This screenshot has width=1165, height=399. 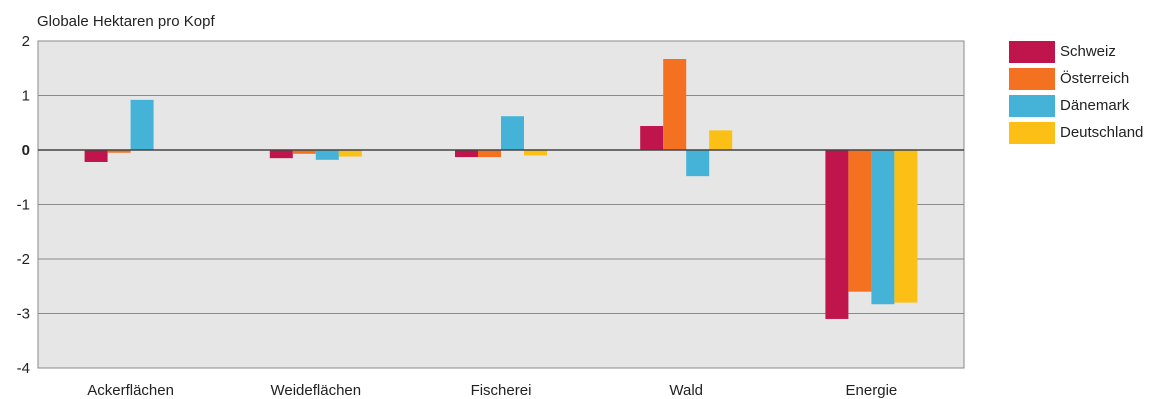 I want to click on legend-item-oesterreich: Österreich, so click(x=1076, y=78).